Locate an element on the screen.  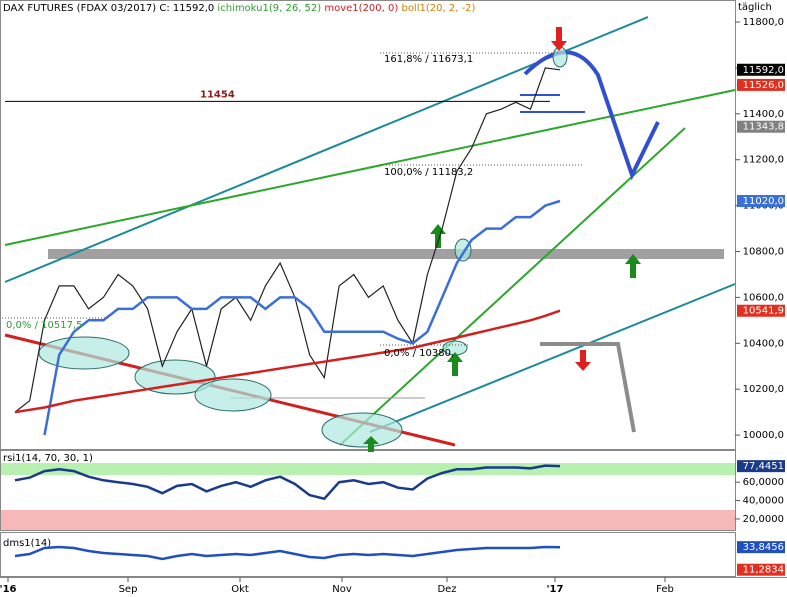
header-text: ichimoku1(9, 26, 52) is located at coordinates (270, 8).